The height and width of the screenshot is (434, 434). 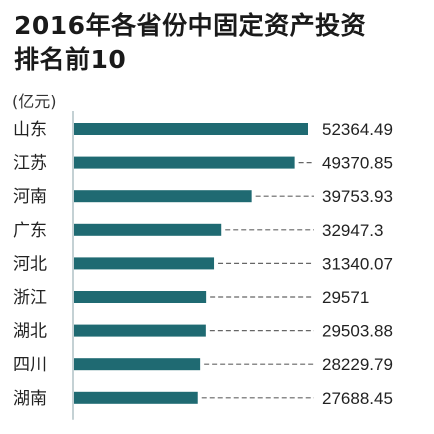 I want to click on category-label: 湖北, so click(x=30, y=332).